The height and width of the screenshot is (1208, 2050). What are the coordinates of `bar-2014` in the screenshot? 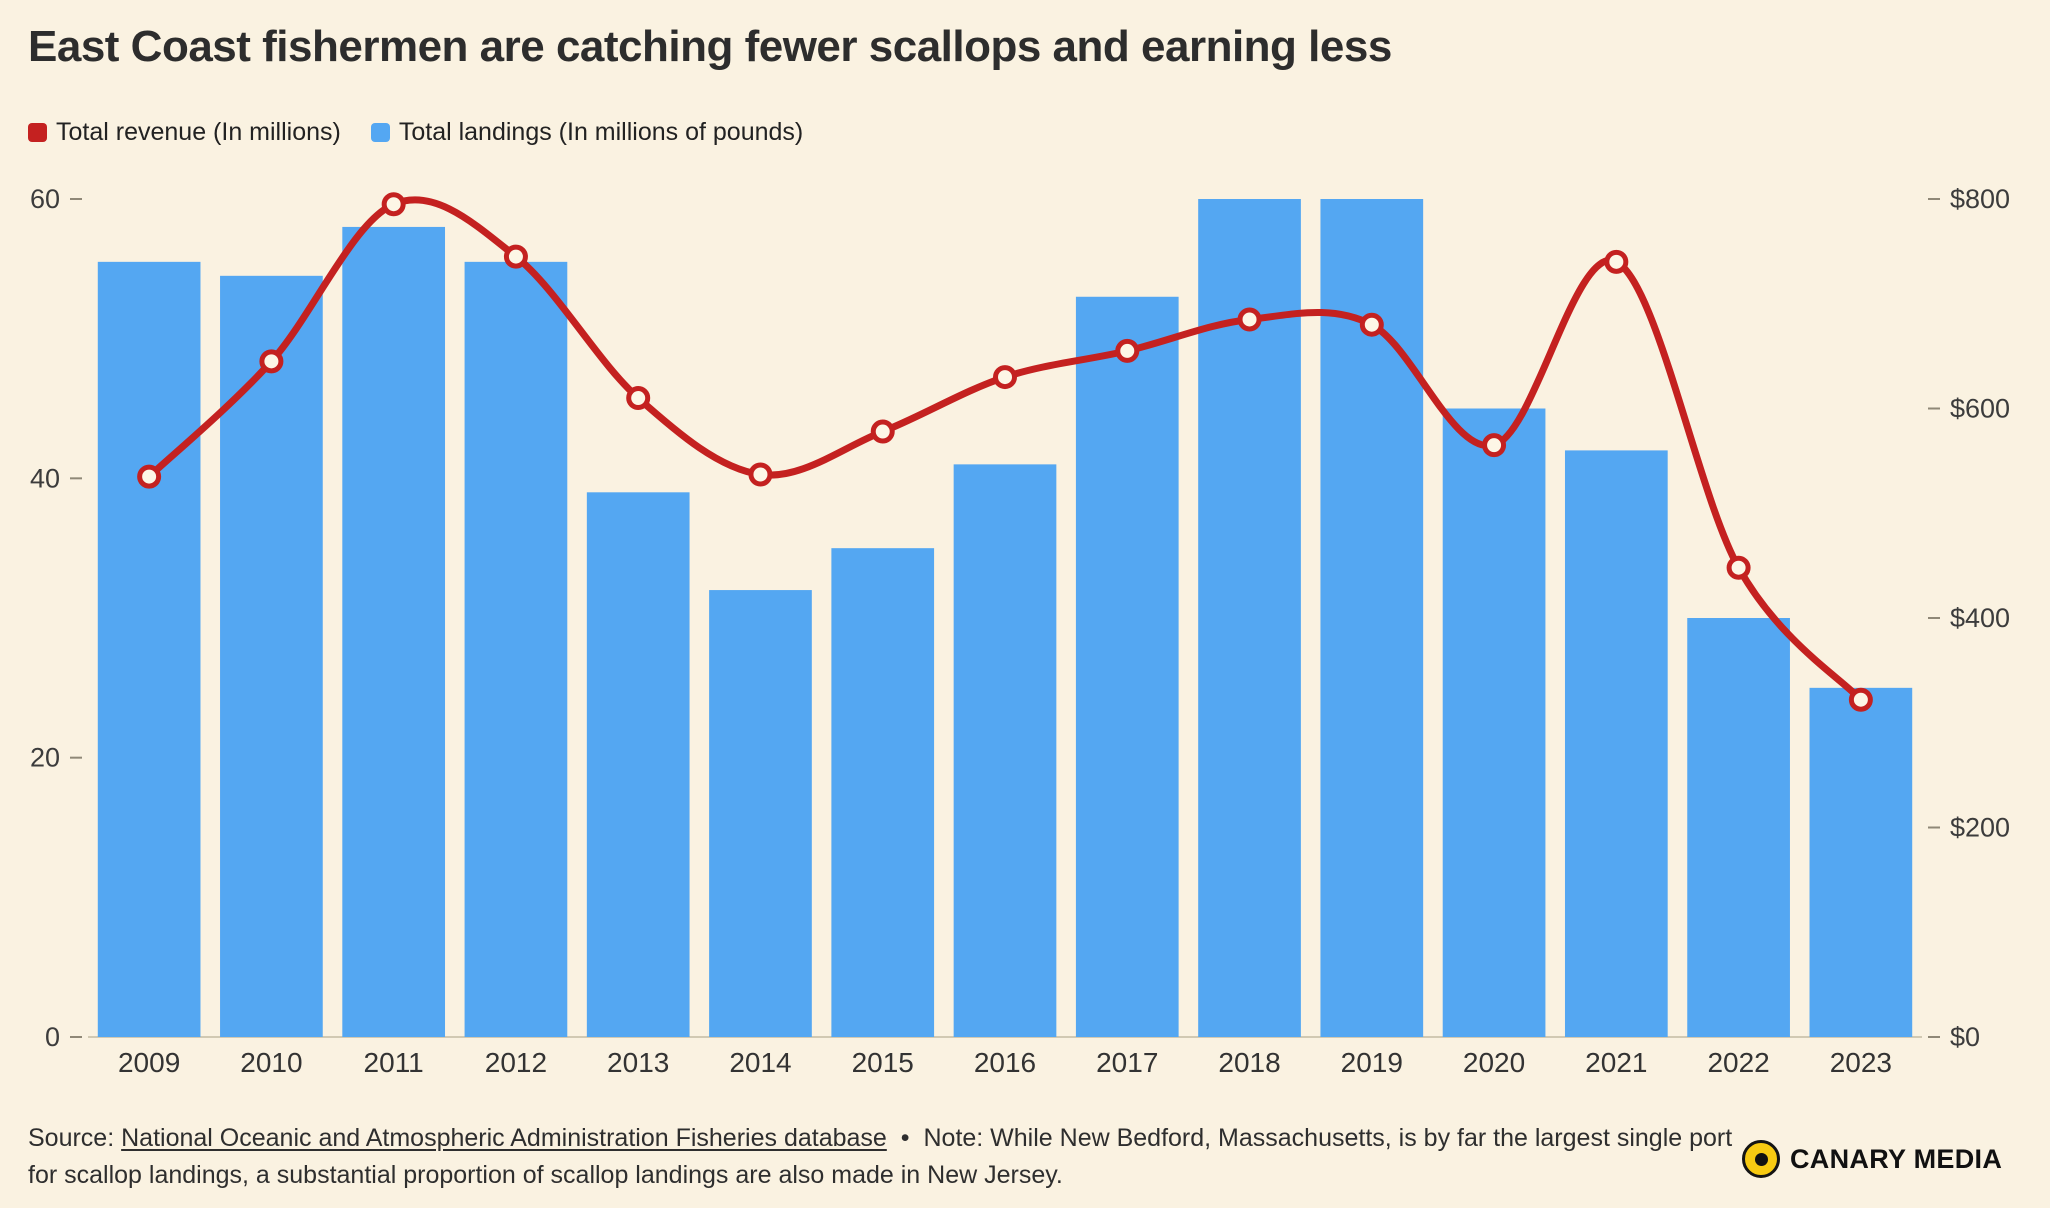 It's located at (760, 813).